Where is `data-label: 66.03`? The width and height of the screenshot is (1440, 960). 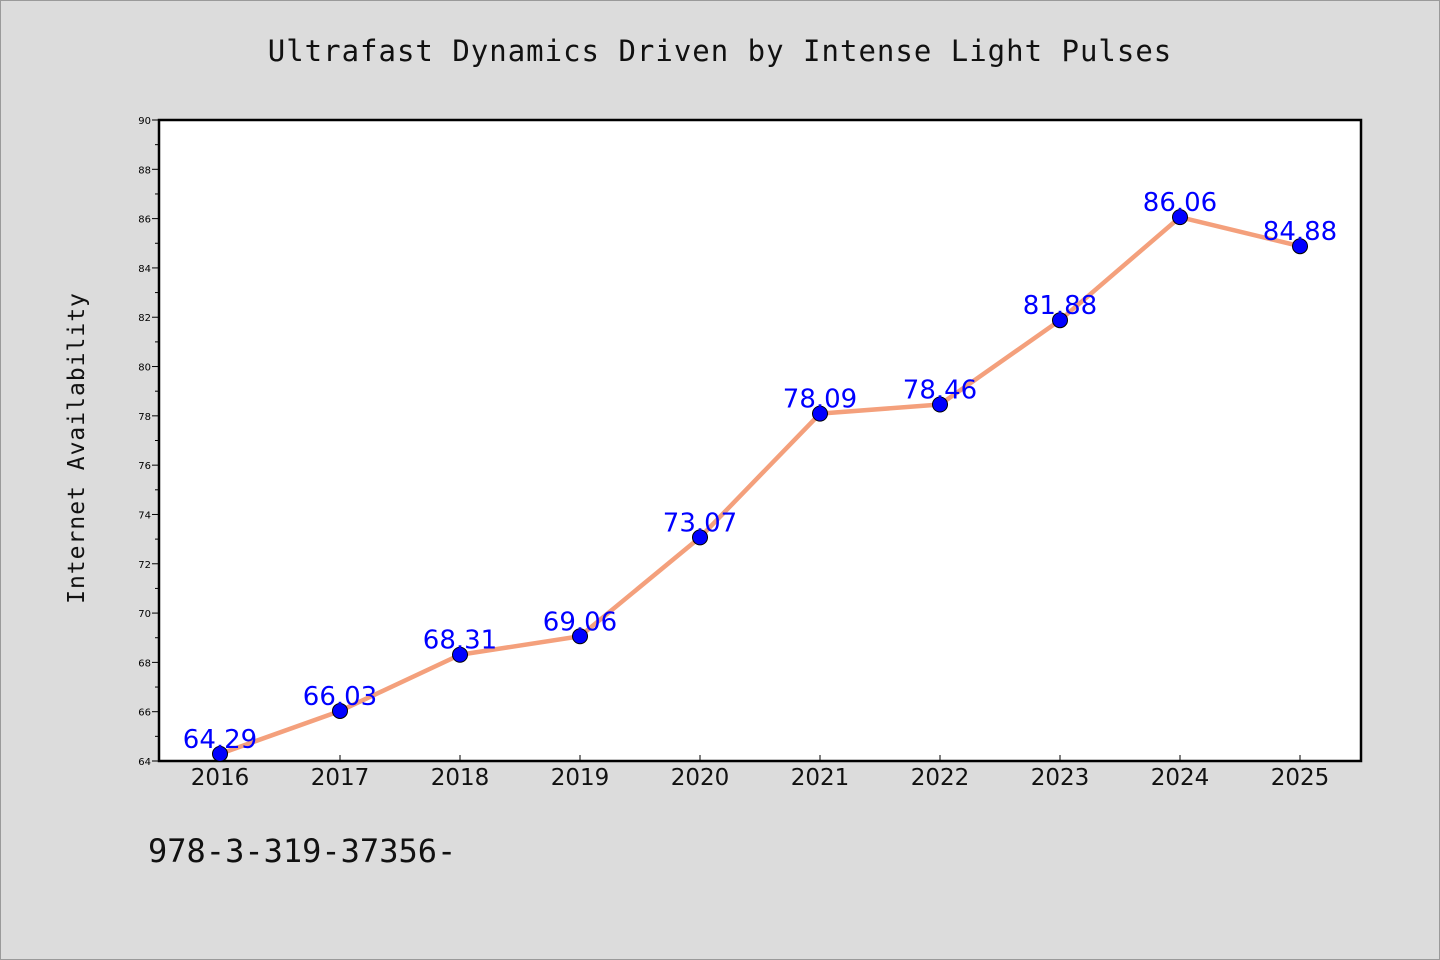
data-label: 66.03 is located at coordinates (340, 697).